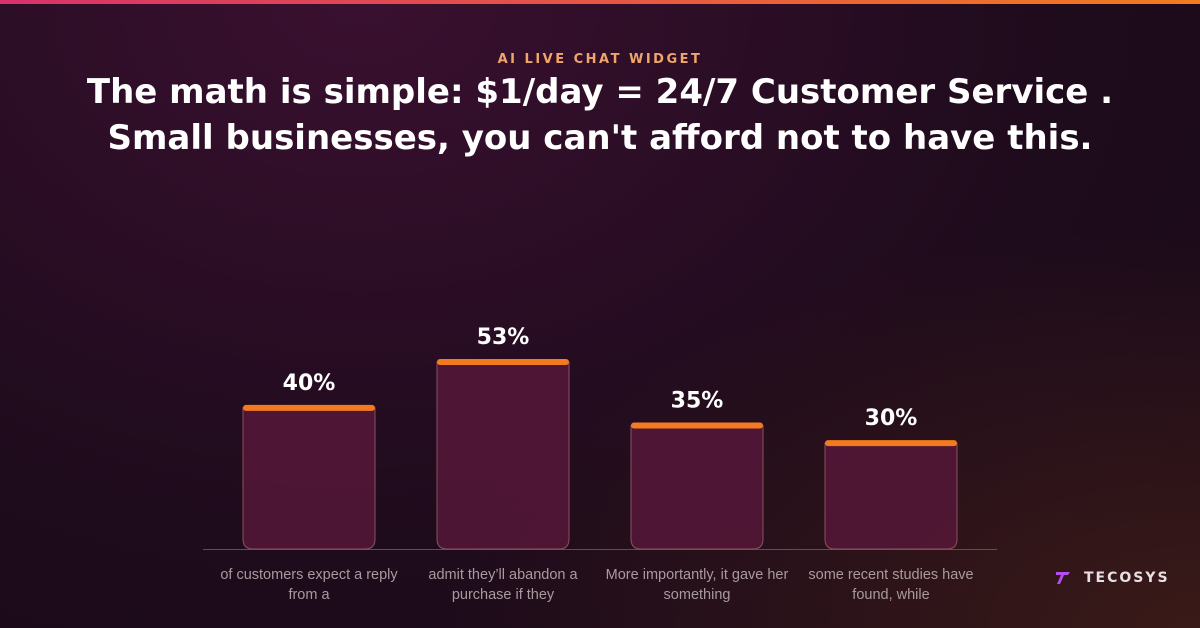 The image size is (1200, 628). Describe the element at coordinates (503, 585) in the screenshot. I see `category-label: admit they’ll abandon a purchase if they` at that location.